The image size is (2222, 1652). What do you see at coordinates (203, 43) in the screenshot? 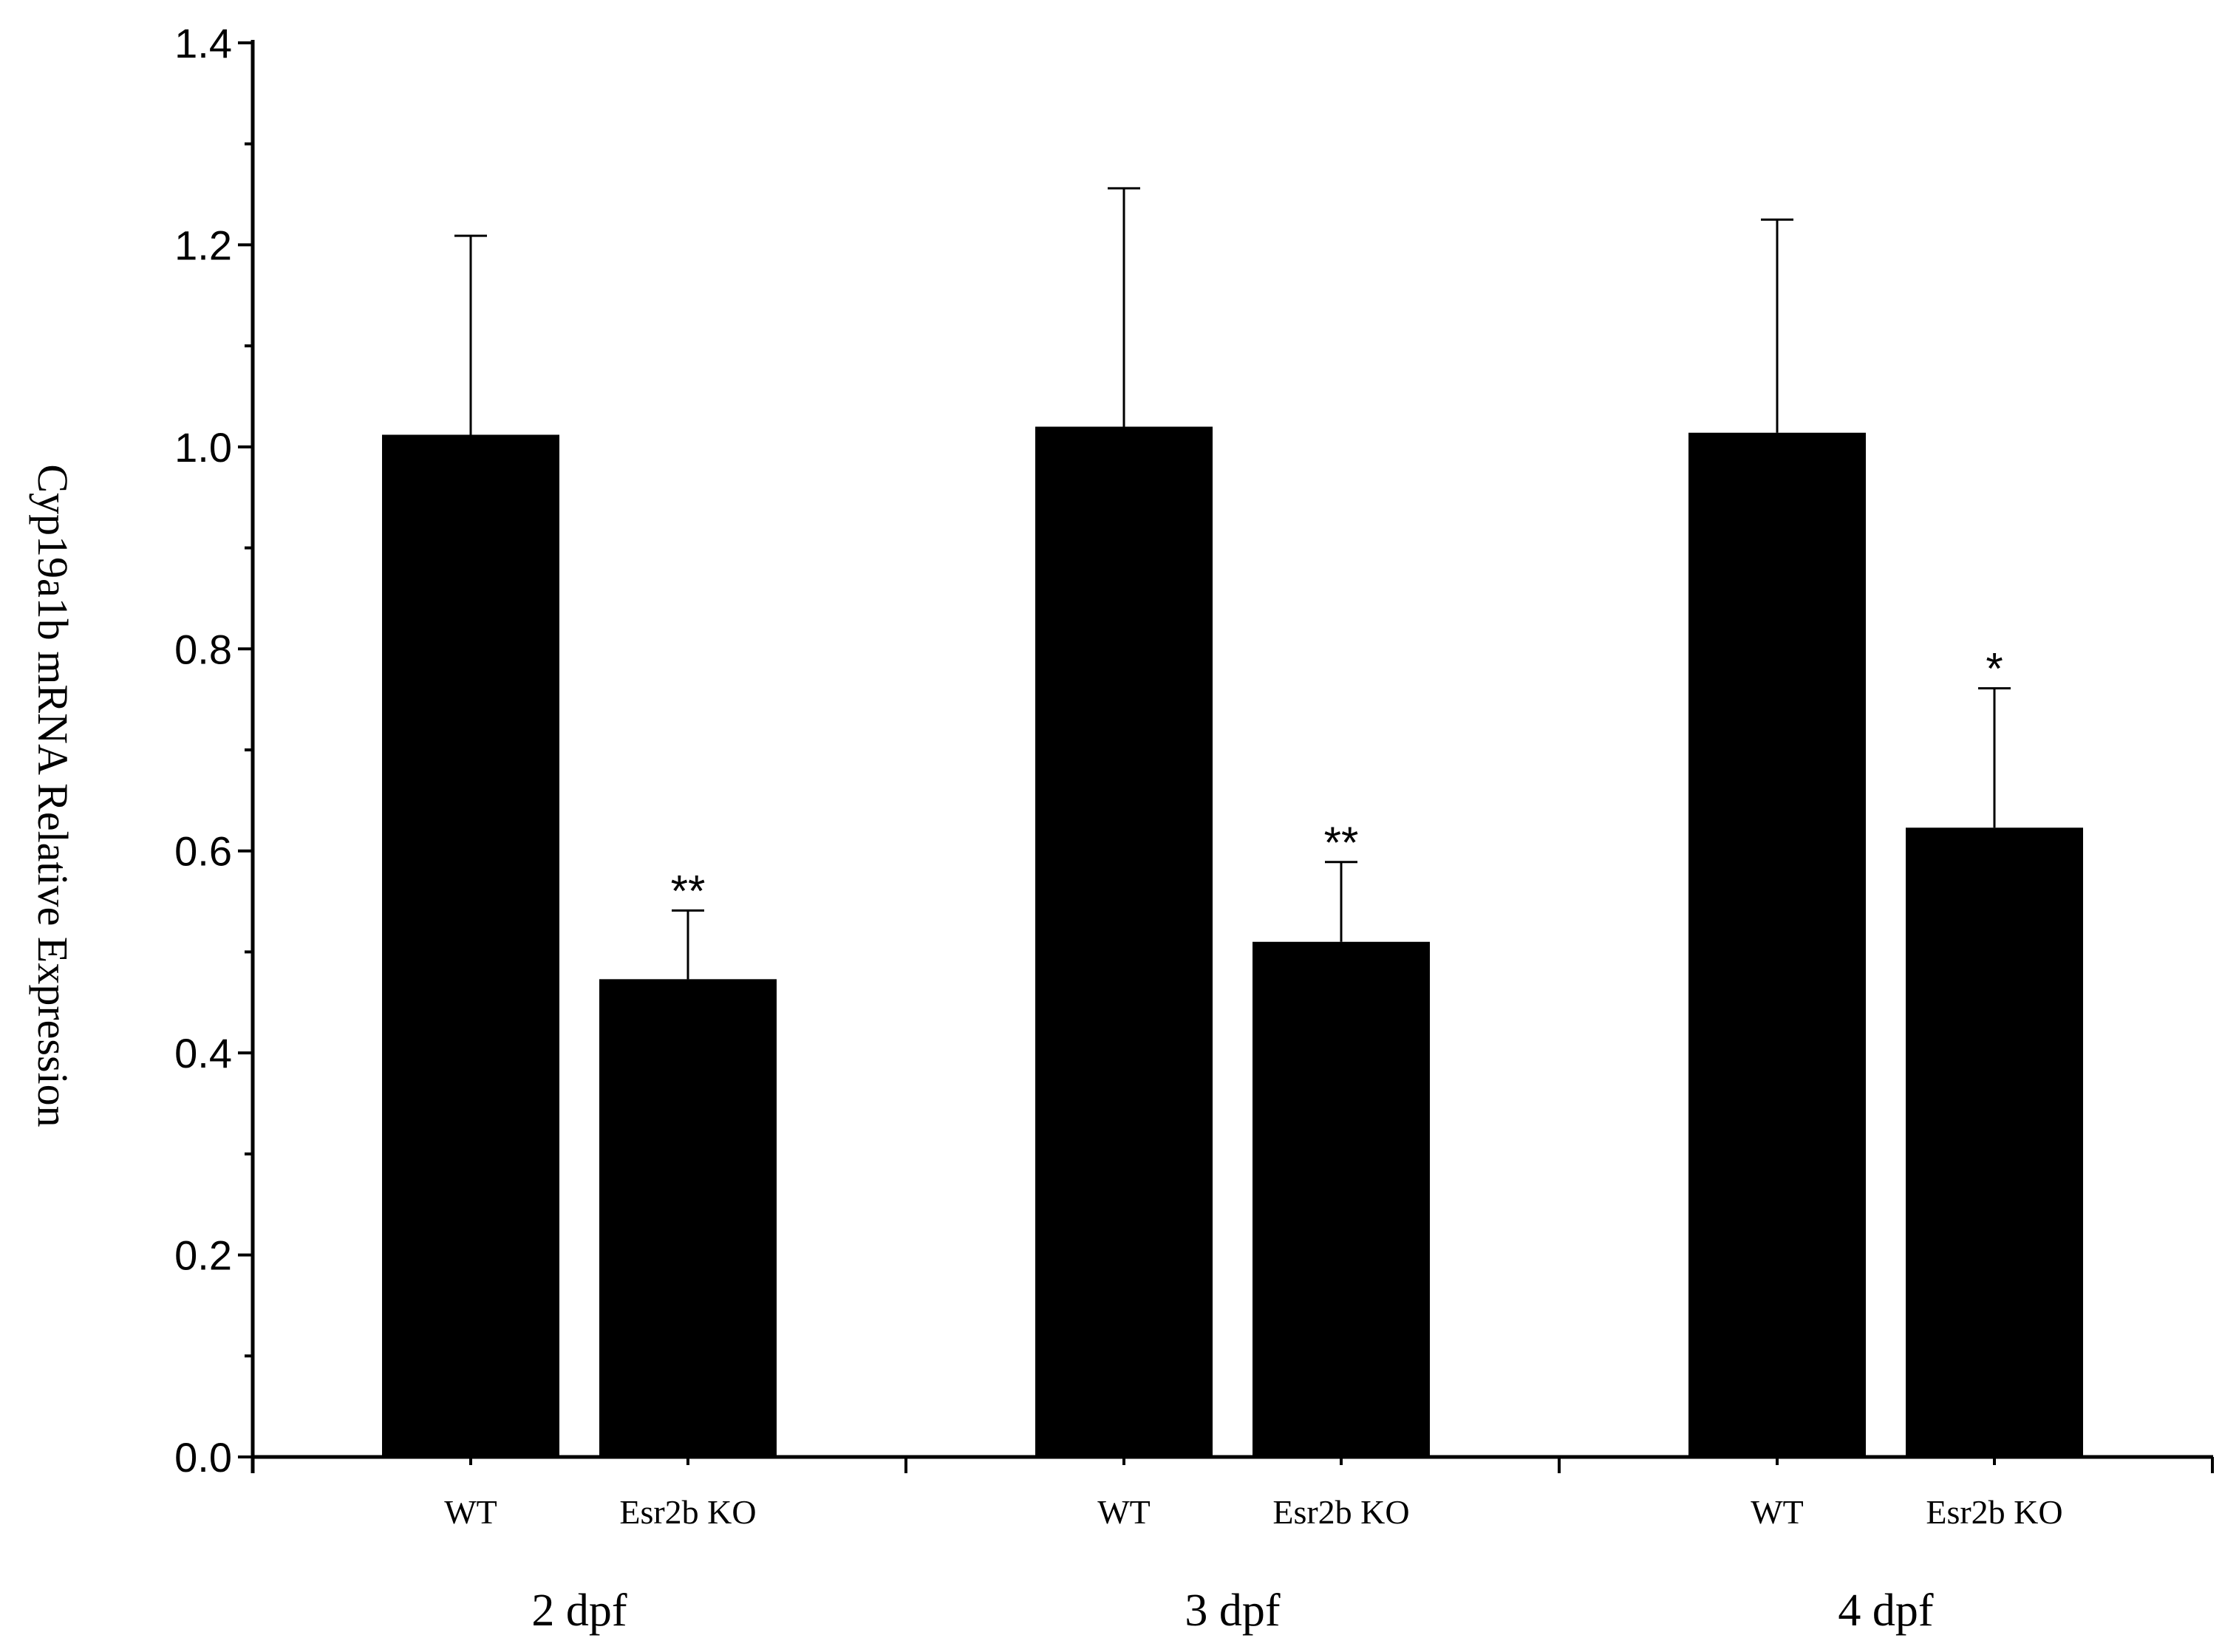
I see `y-tick-label: 1.4` at bounding box center [203, 43].